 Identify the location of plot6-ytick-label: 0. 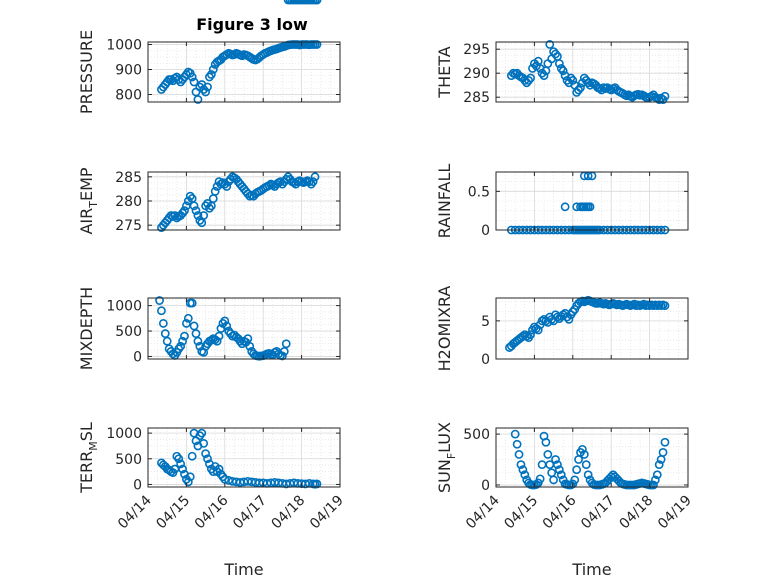
(485, 360).